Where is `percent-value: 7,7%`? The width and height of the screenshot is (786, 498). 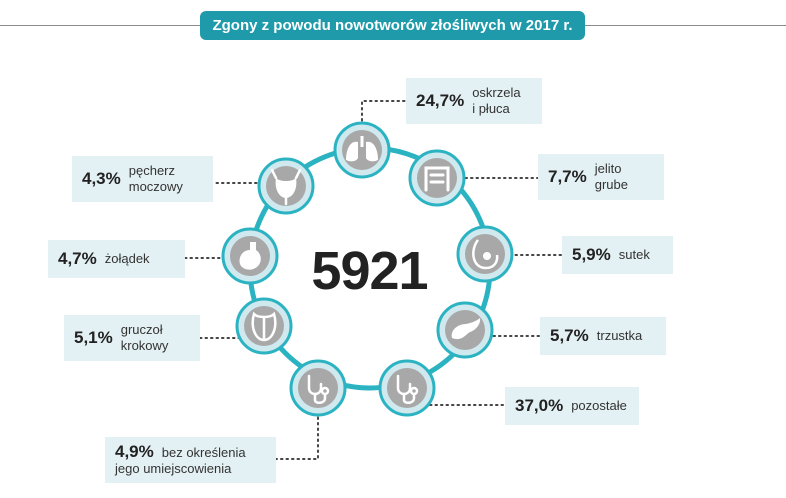 percent-value: 7,7% is located at coordinates (567, 176).